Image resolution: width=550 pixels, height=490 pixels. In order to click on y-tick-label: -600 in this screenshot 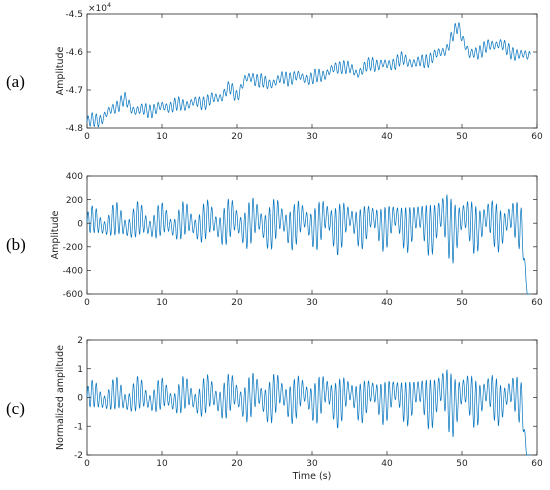, I will do `click(73, 295)`.